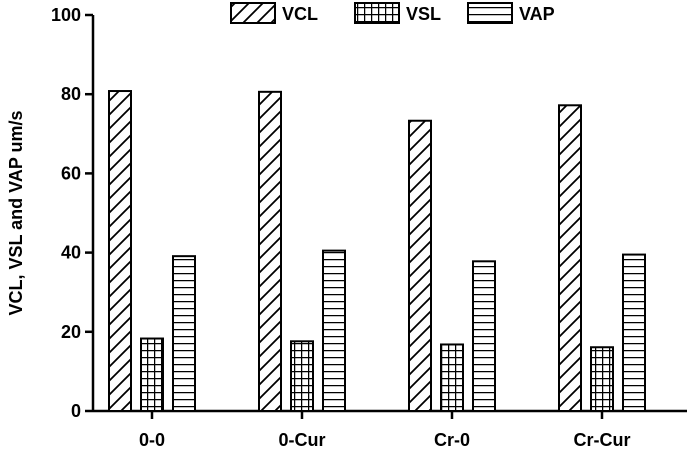  Describe the element at coordinates (377, 13) in the screenshot. I see `legend-swatch-vsl` at that location.